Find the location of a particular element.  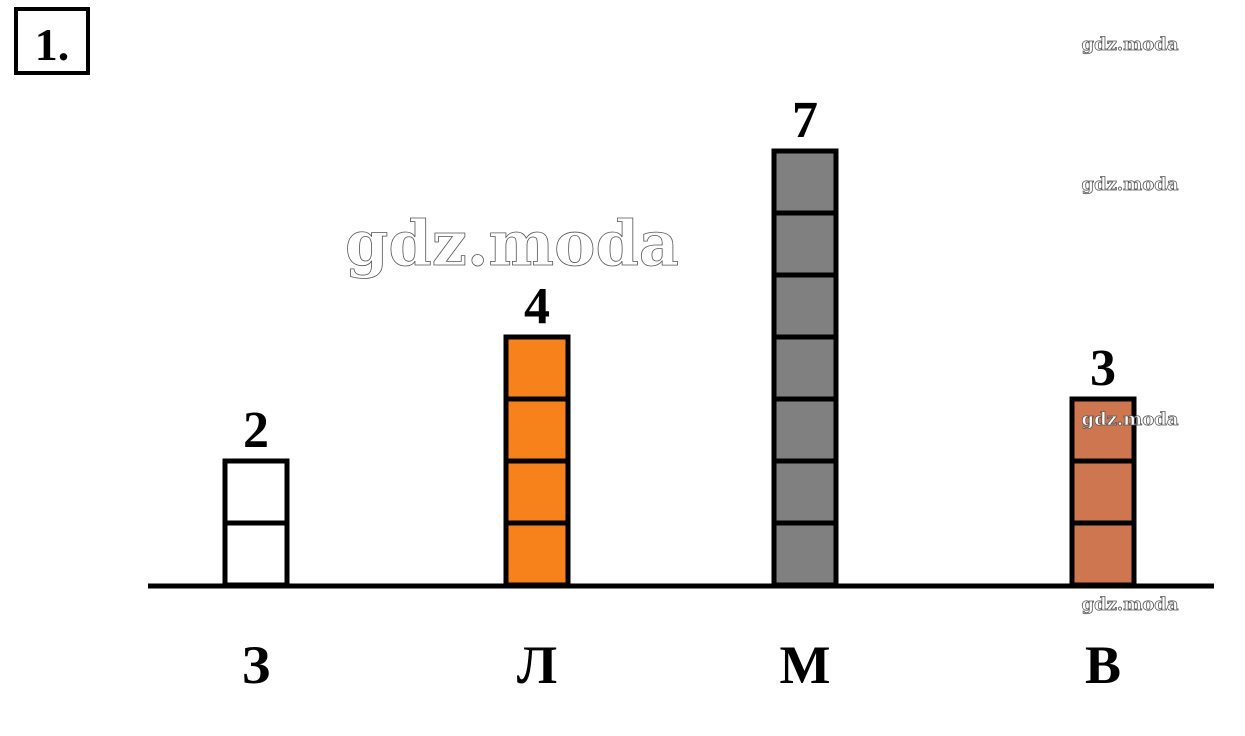

value-label: 2 is located at coordinates (256, 430).